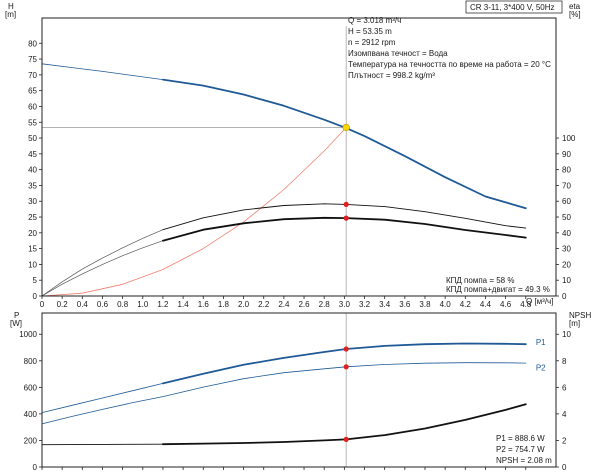 This screenshot has width=600, height=474. Describe the element at coordinates (398, 53) in the screenshot. I see `info-liquid: Изомпвана течност = Вода` at that location.